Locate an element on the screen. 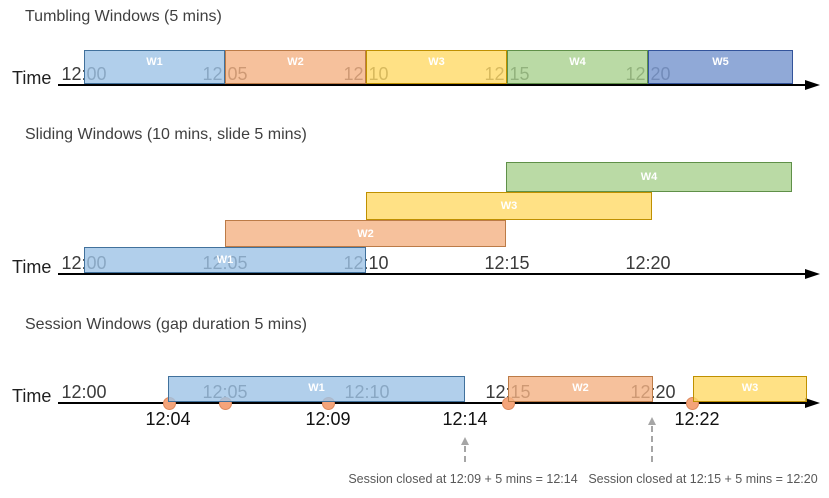  session-timeline-arrow-icon is located at coordinates (812, 403).